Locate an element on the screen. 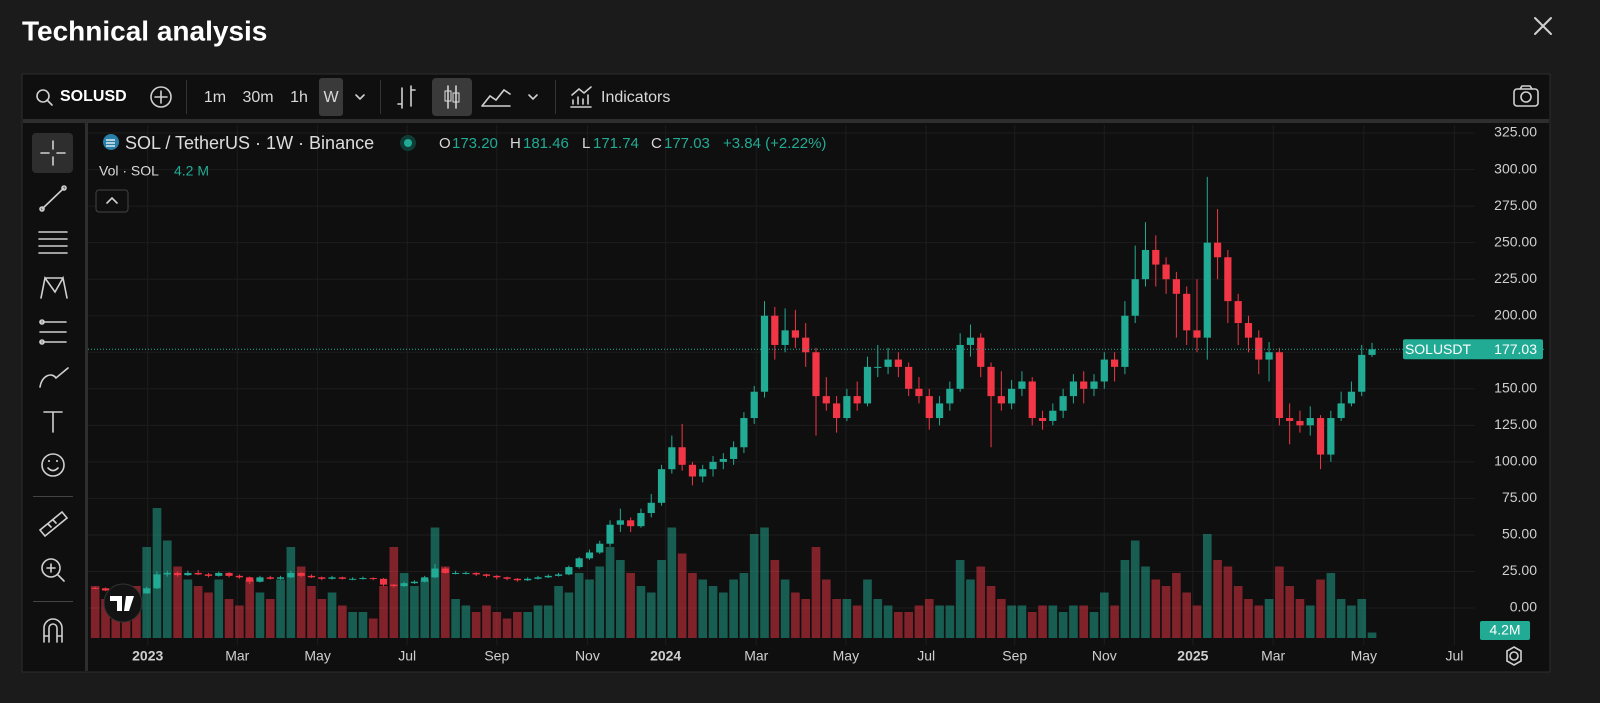  collapse-legend is located at coordinates (112, 201).